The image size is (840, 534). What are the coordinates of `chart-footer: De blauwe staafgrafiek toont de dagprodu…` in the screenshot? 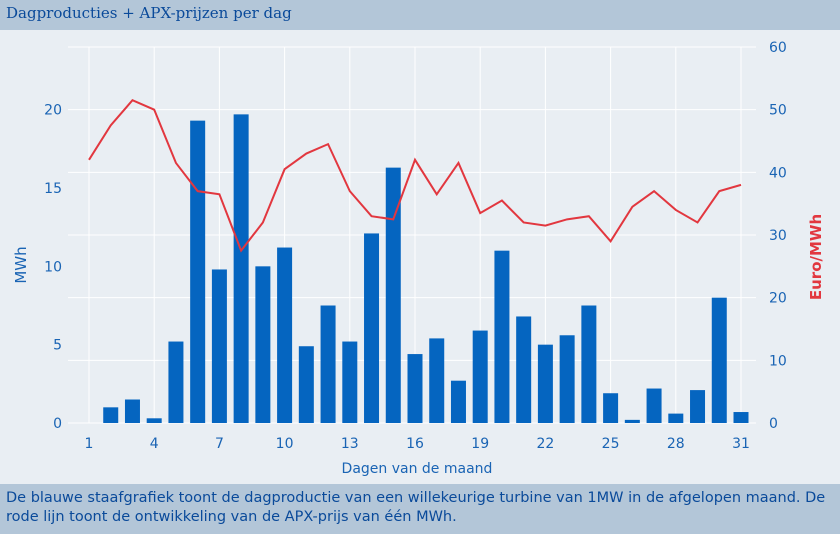 It's located at (420, 509).